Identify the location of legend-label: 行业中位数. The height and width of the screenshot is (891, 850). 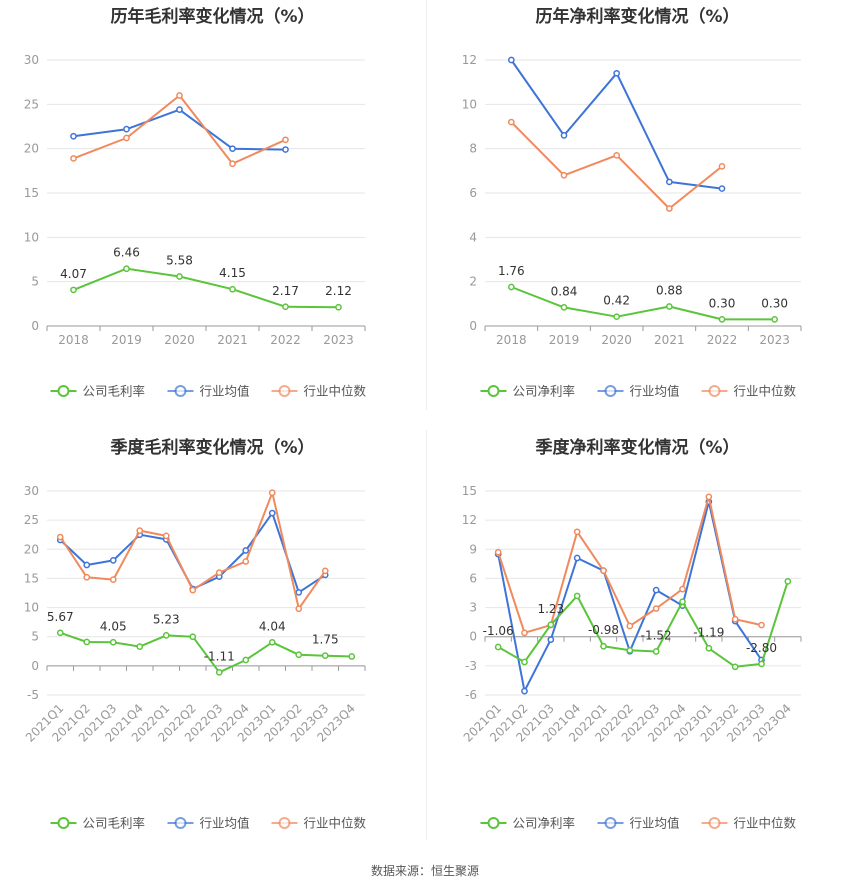
(765, 391).